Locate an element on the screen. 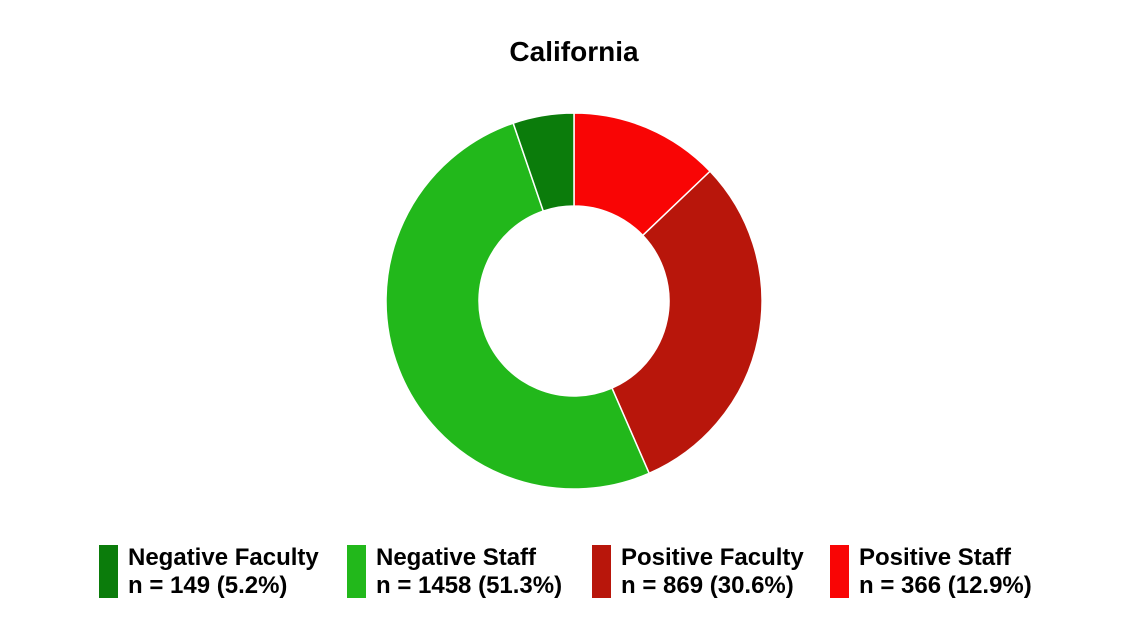  chart-title: California is located at coordinates (574, 51).